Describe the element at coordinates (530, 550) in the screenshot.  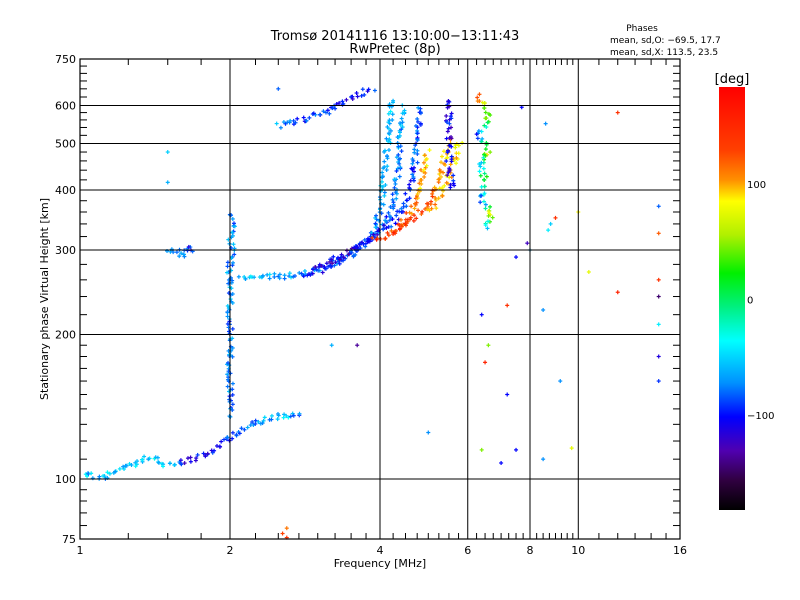
I see `x-tick-label: 8` at that location.